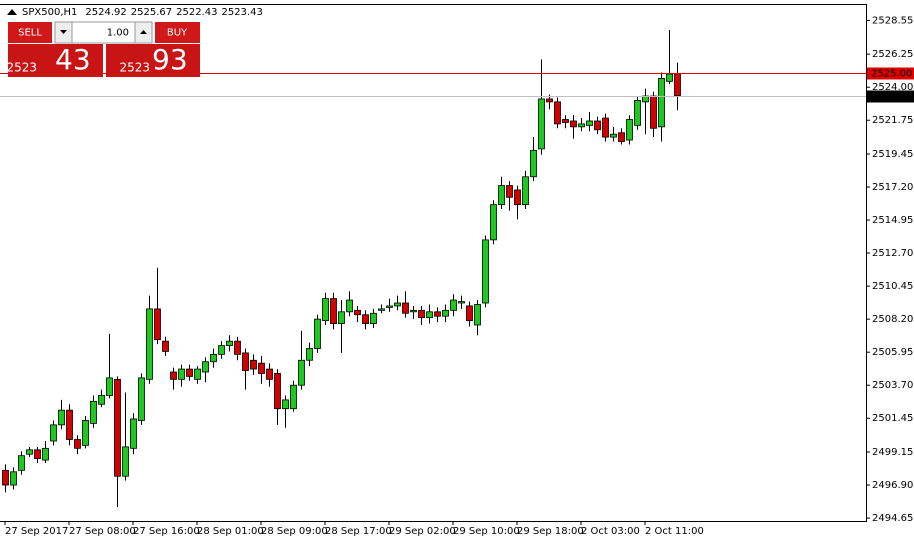  What do you see at coordinates (63, 32) in the screenshot?
I see `down-arrow` at bounding box center [63, 32].